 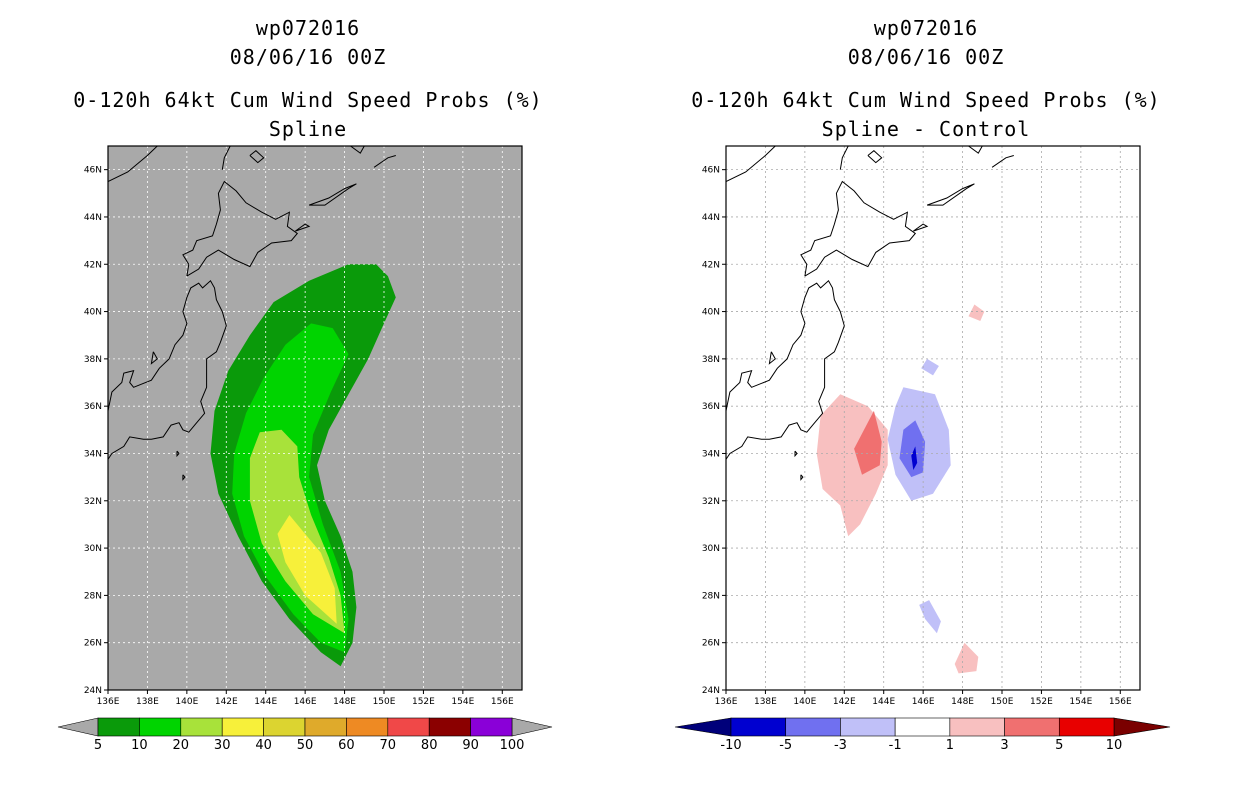 I want to click on colorbar-extend-high, so click(x=532, y=727).